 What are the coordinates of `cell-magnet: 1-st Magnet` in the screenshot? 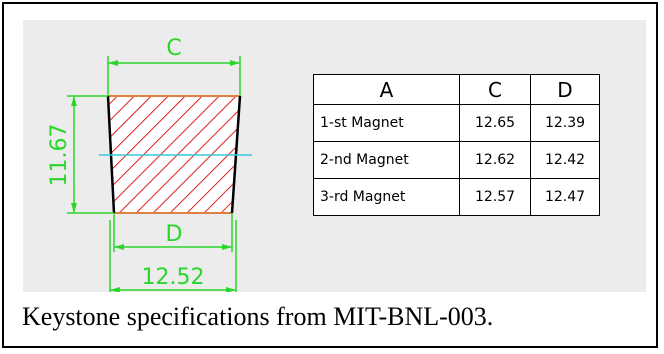 It's located at (386, 123).